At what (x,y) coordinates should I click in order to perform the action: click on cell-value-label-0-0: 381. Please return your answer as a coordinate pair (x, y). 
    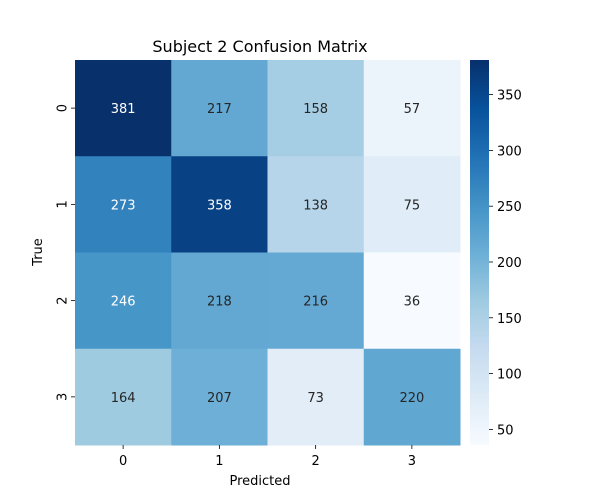
    Looking at the image, I should click on (123, 109).